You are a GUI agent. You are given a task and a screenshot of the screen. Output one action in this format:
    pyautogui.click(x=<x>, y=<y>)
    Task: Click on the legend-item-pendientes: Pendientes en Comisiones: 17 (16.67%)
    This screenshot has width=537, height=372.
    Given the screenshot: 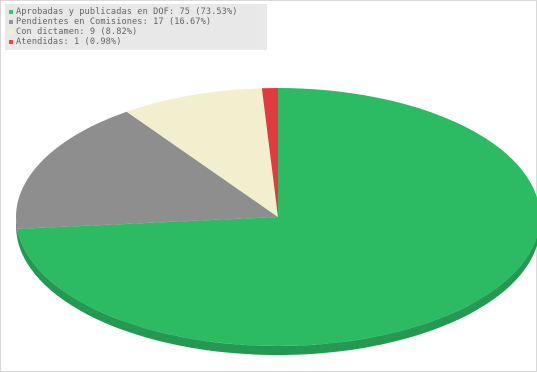 What is the action you would take?
    pyautogui.click(x=136, y=22)
    